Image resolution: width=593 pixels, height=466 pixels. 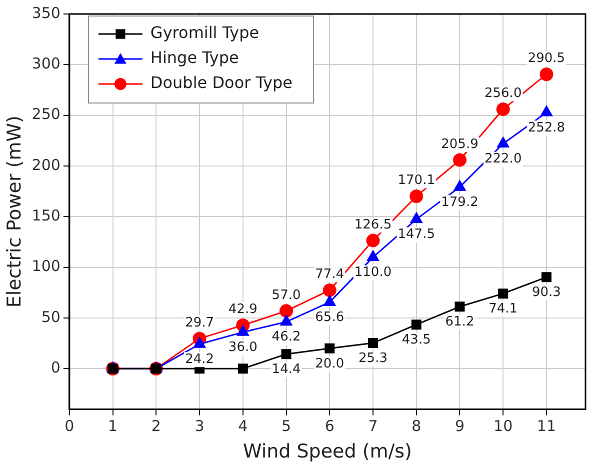 What do you see at coordinates (459, 426) in the screenshot?
I see `x-tick-label: 9` at bounding box center [459, 426].